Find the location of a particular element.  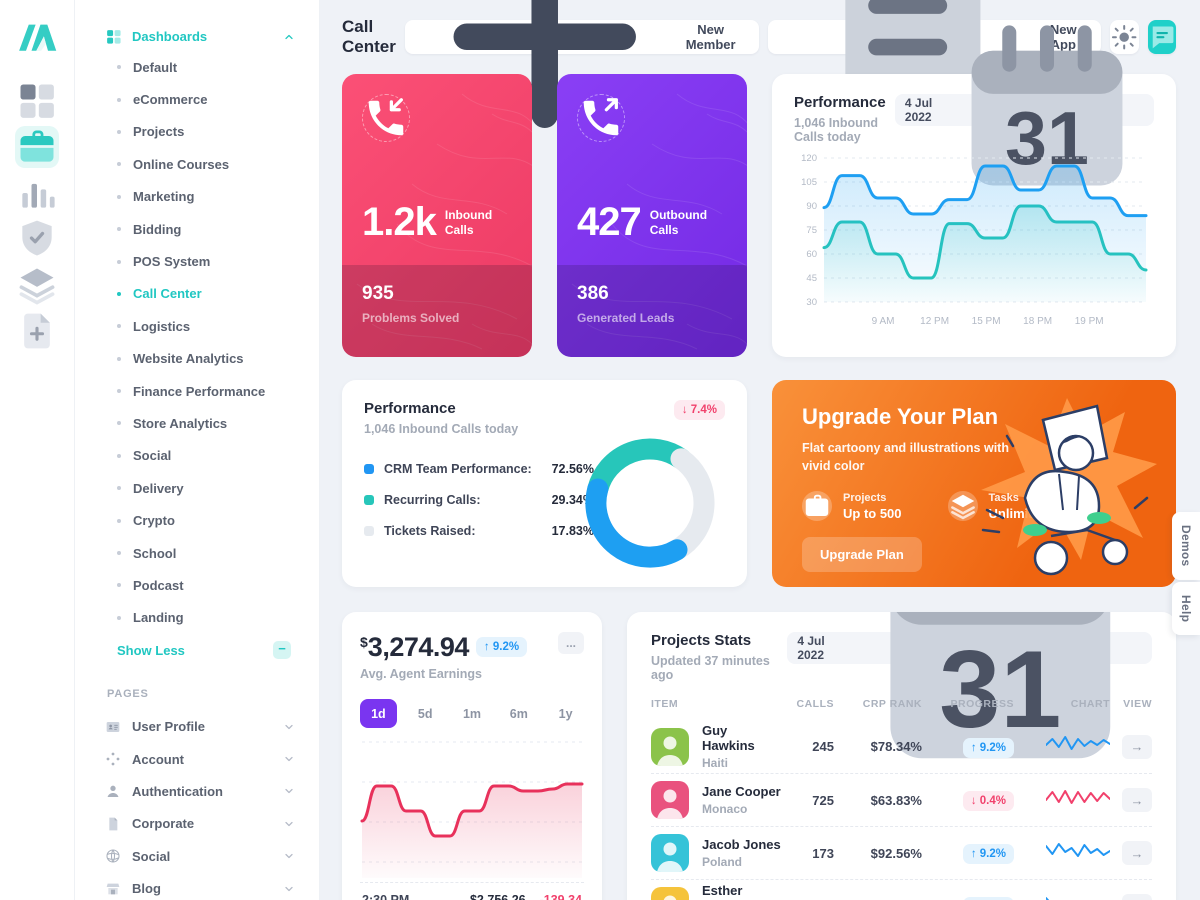

column-header-view: VIEW is located at coordinates (1137, 704).